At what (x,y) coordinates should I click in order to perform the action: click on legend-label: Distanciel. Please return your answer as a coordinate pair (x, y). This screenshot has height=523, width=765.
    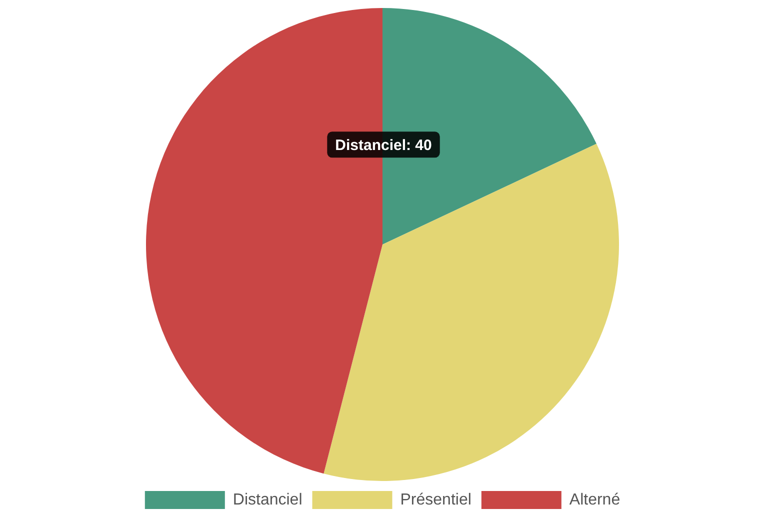
    Looking at the image, I should click on (267, 499).